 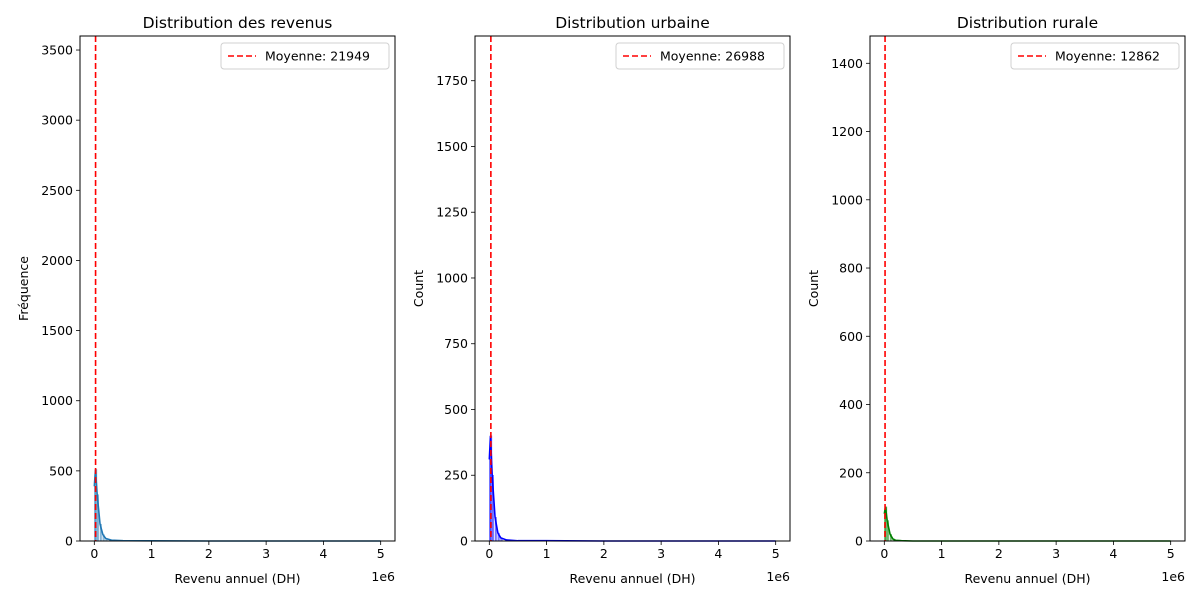 I want to click on y-tick-label: 3000, so click(x=57, y=120).